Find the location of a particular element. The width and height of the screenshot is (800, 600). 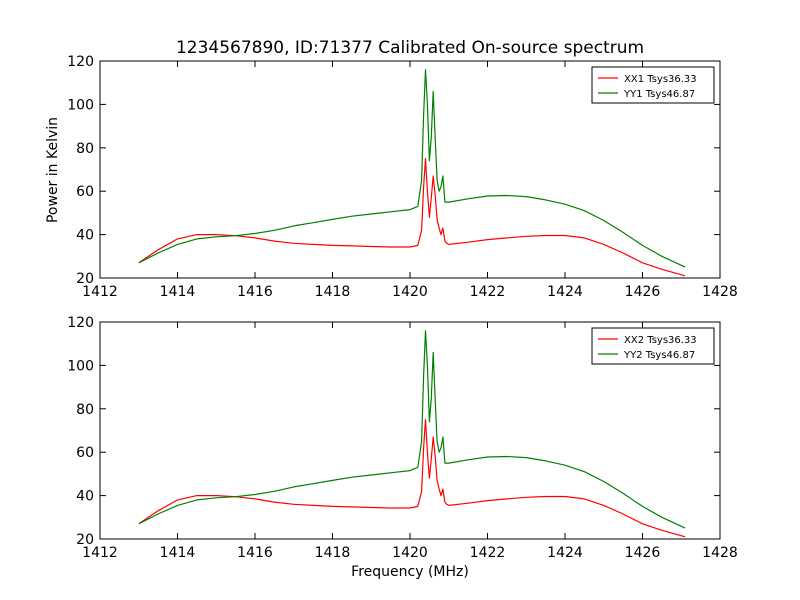

legend-label: YY2 Tsys46.87 is located at coordinates (659, 355).